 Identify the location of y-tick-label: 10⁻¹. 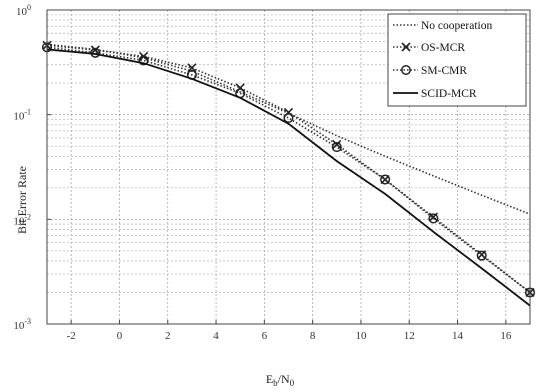
(22, 115).